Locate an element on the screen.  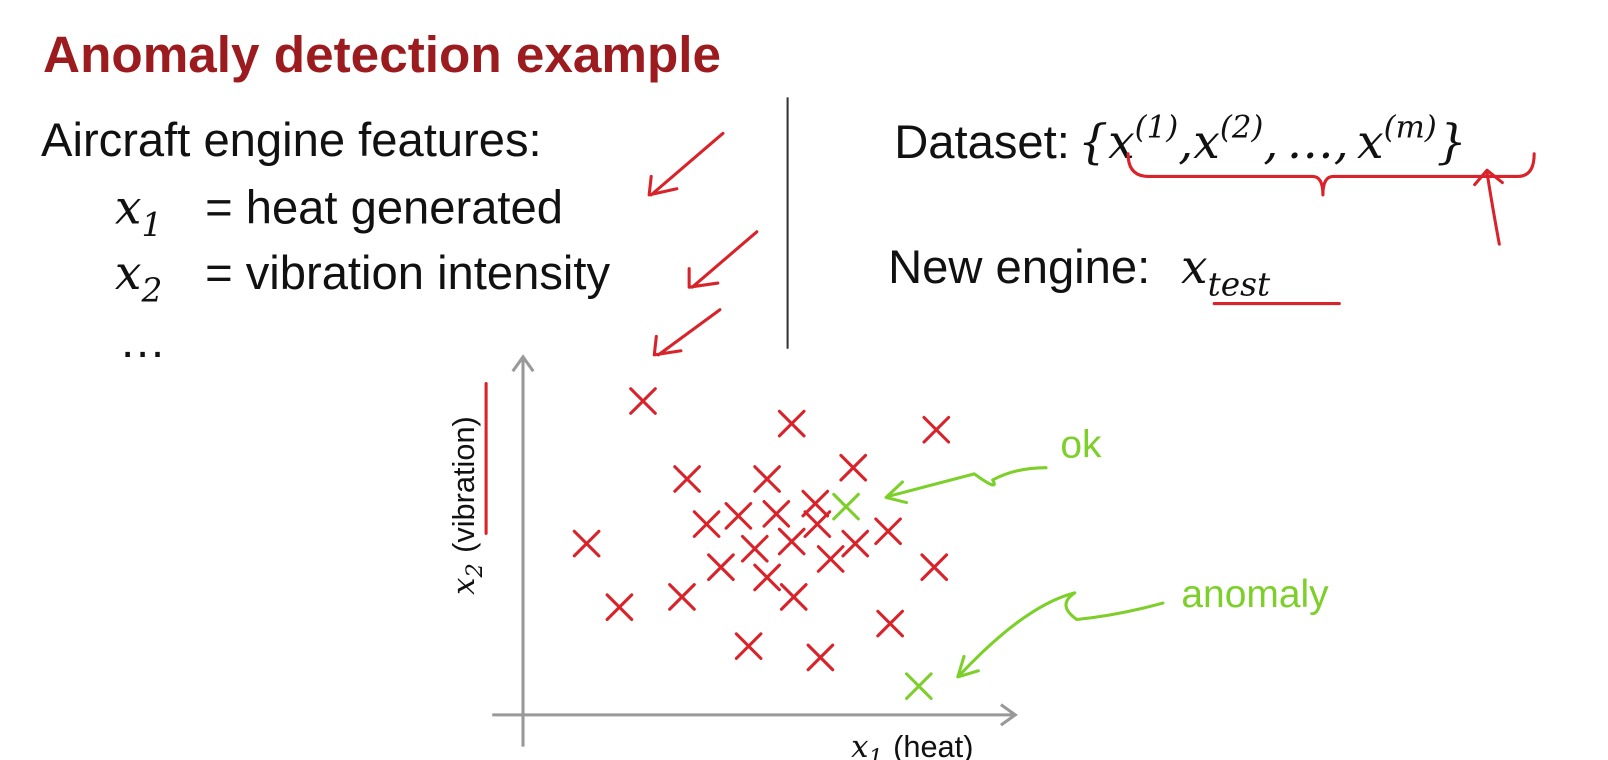
feature-text: = vibration intensity is located at coordinates (407, 272).